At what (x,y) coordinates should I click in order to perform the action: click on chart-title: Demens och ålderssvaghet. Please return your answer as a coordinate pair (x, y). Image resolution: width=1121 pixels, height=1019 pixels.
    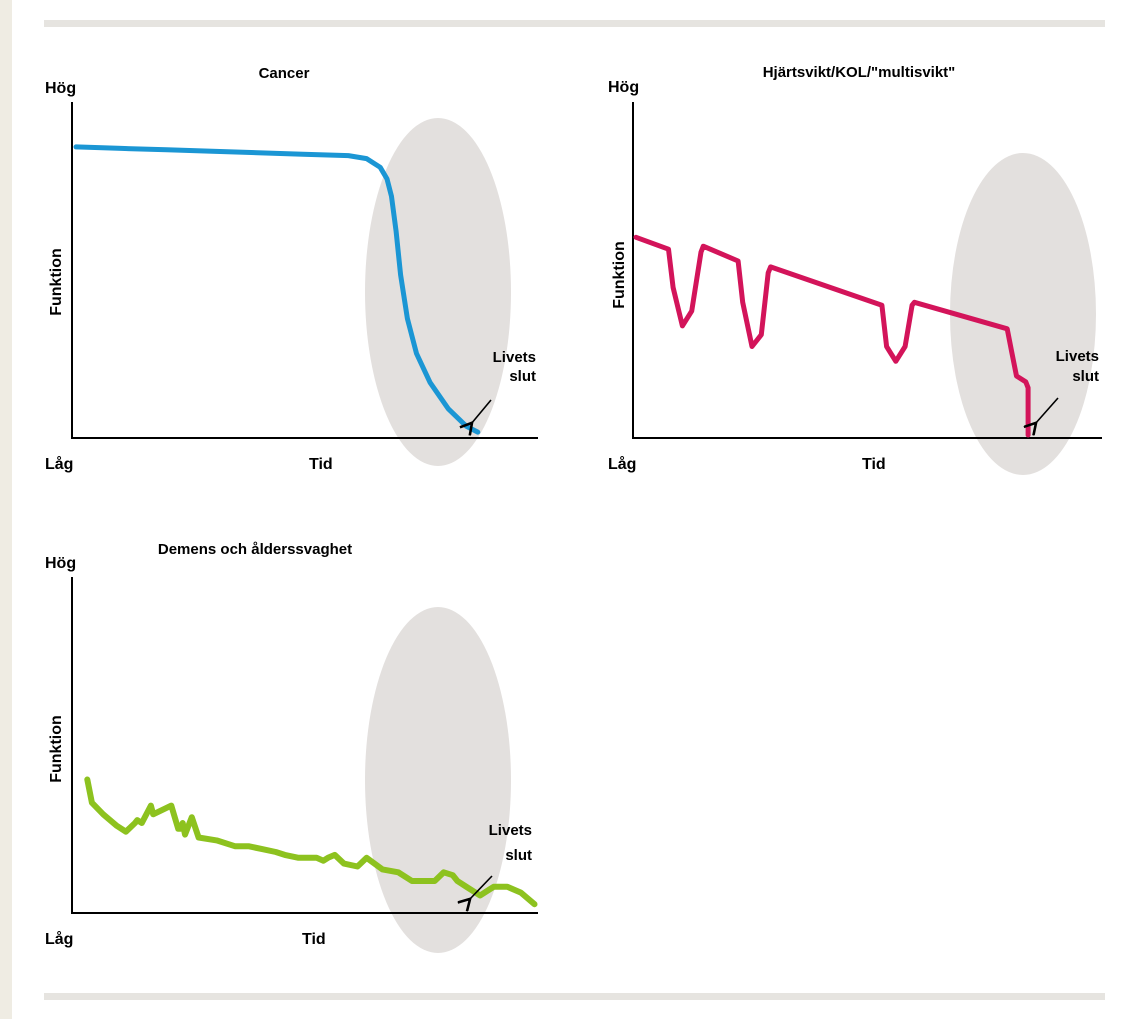
    Looking at the image, I should click on (255, 549).